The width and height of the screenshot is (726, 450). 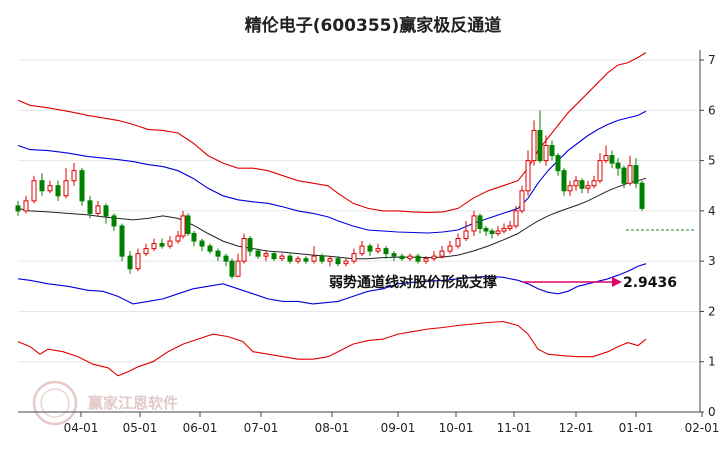 I want to click on xtick-label-07-01: 07-01, so click(x=261, y=428).